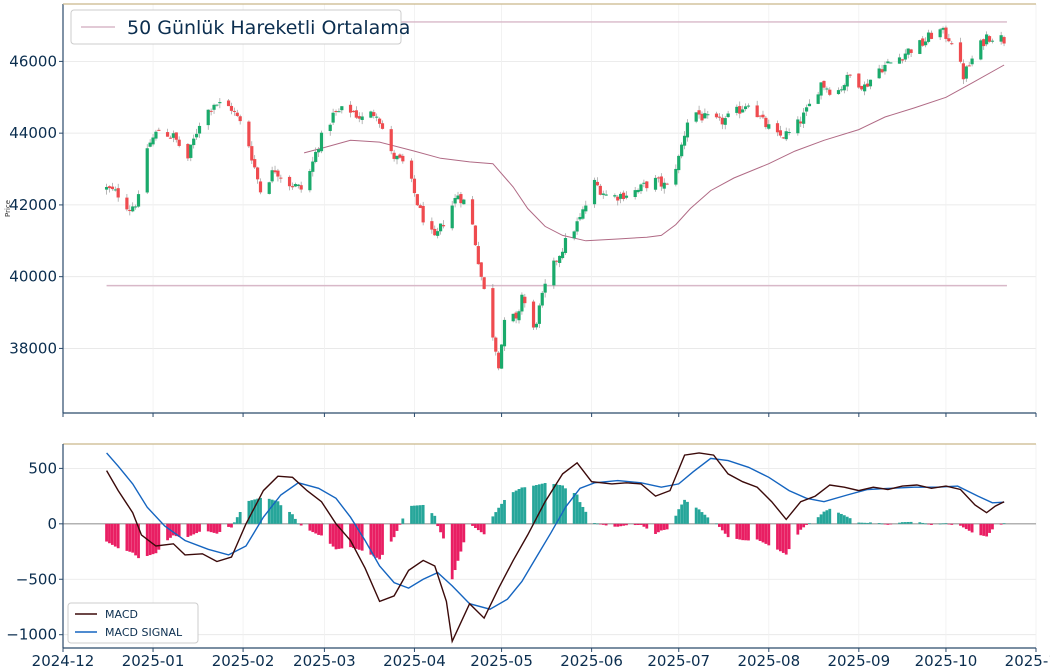 This screenshot has width=1050, height=671. Describe the element at coordinates (153, 661) in the screenshot. I see `x-tick-label: 2025-01` at that location.